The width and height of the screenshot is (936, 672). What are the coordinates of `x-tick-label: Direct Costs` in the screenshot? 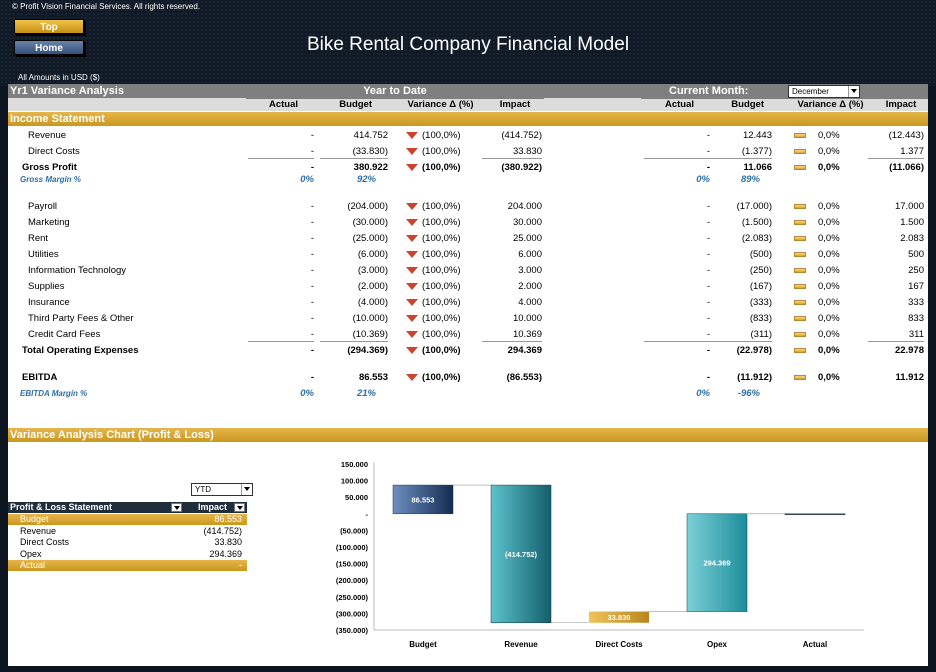 It's located at (619, 644).